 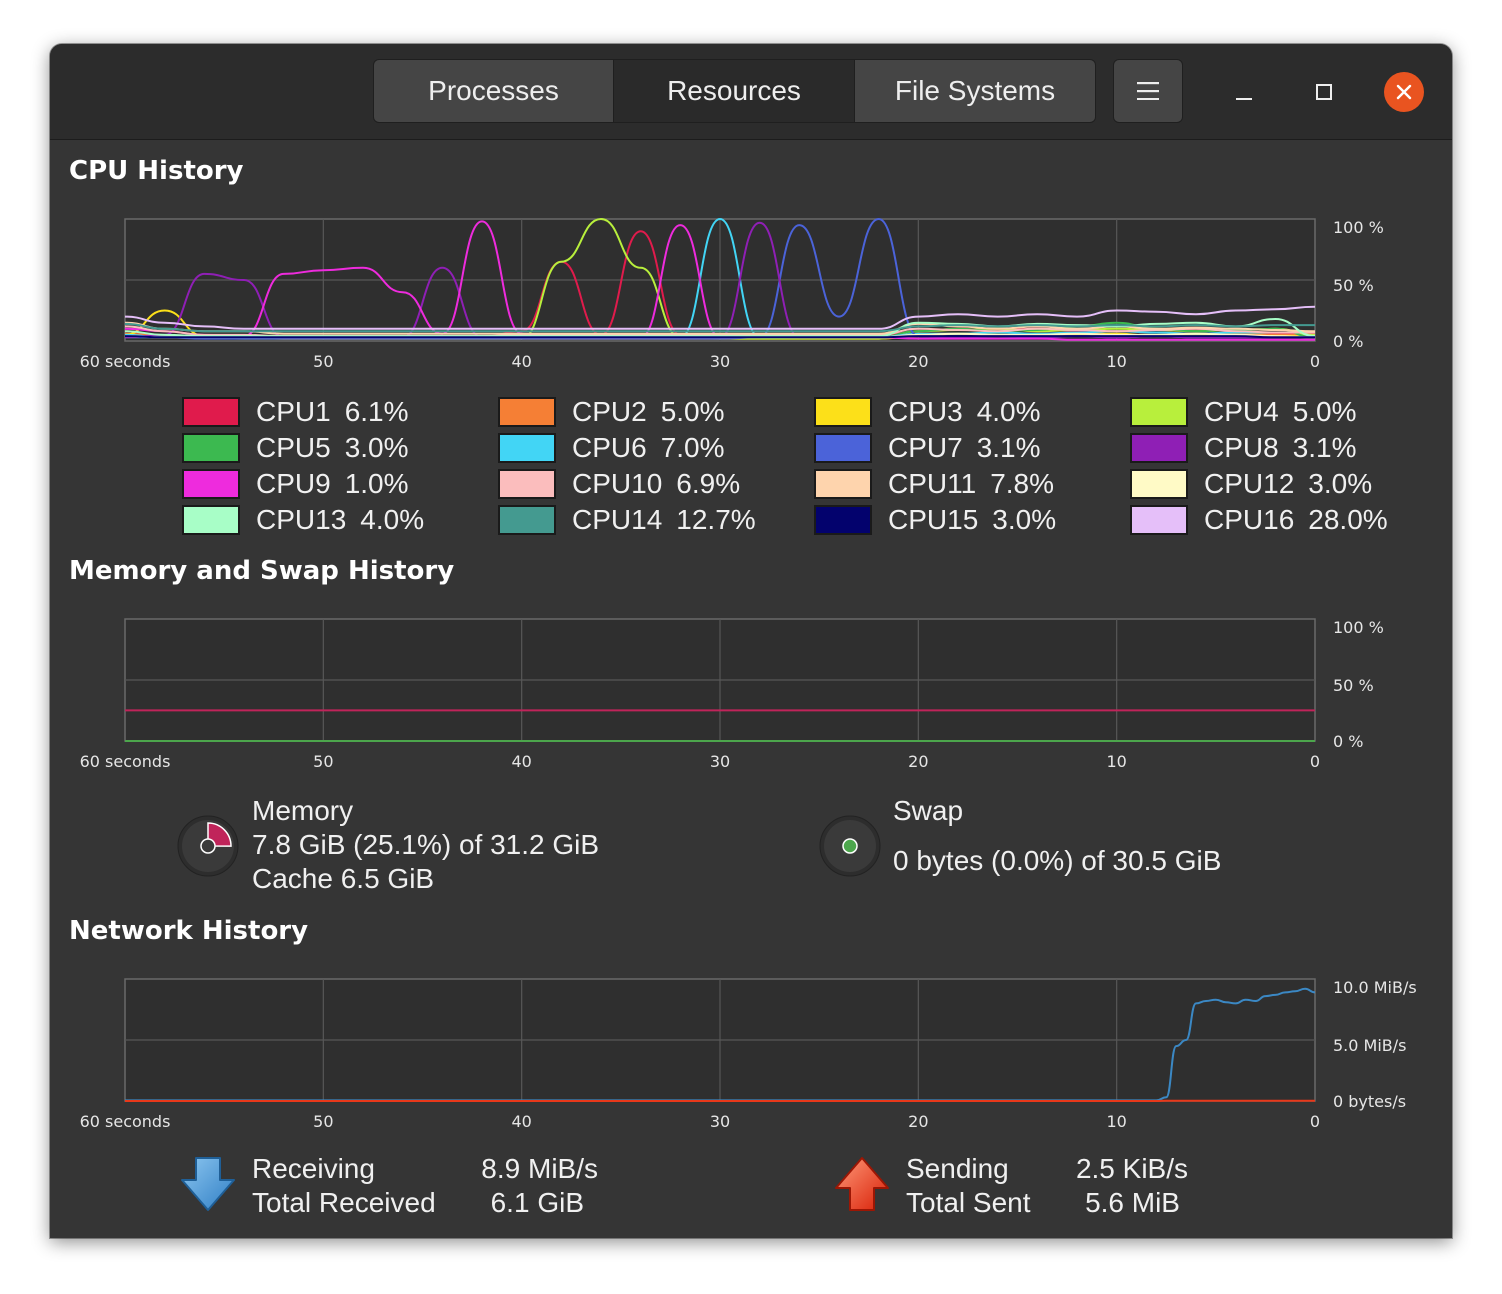 I want to click on cpu-name: CPU9, so click(x=293, y=483).